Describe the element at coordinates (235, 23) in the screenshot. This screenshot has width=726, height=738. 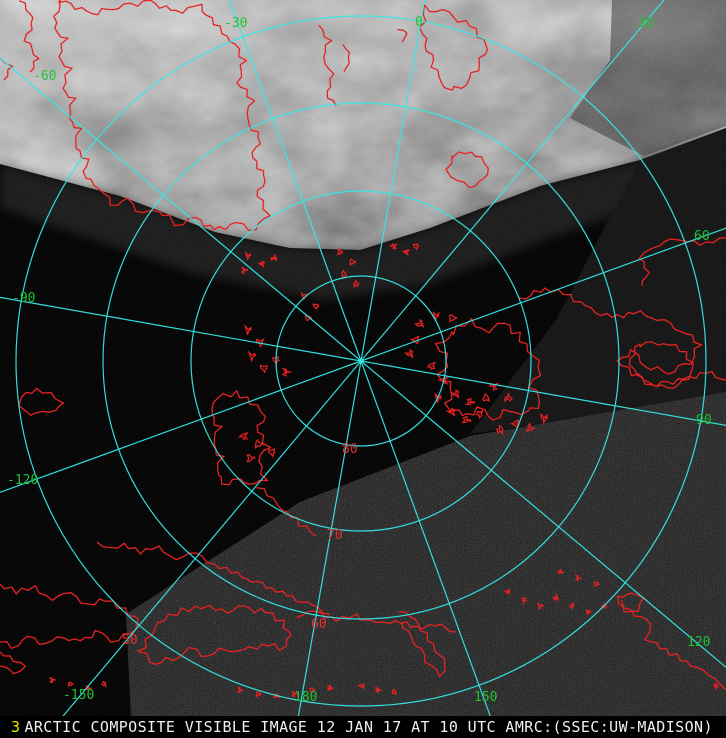
I see `longitude-label--30: -30` at that location.